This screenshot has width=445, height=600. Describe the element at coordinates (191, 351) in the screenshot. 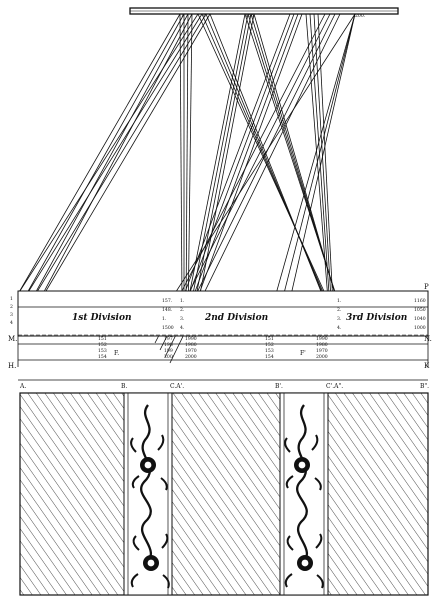

I see `lower-second-right-3: 1970` at that location.